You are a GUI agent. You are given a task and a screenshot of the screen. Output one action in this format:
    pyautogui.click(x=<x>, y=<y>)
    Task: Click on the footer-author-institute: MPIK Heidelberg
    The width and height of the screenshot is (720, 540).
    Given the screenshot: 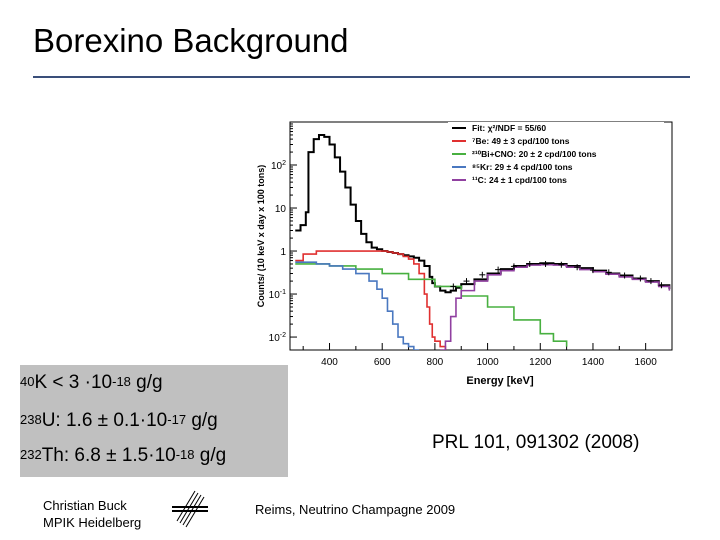 What is the action you would take?
    pyautogui.click(x=92, y=522)
    